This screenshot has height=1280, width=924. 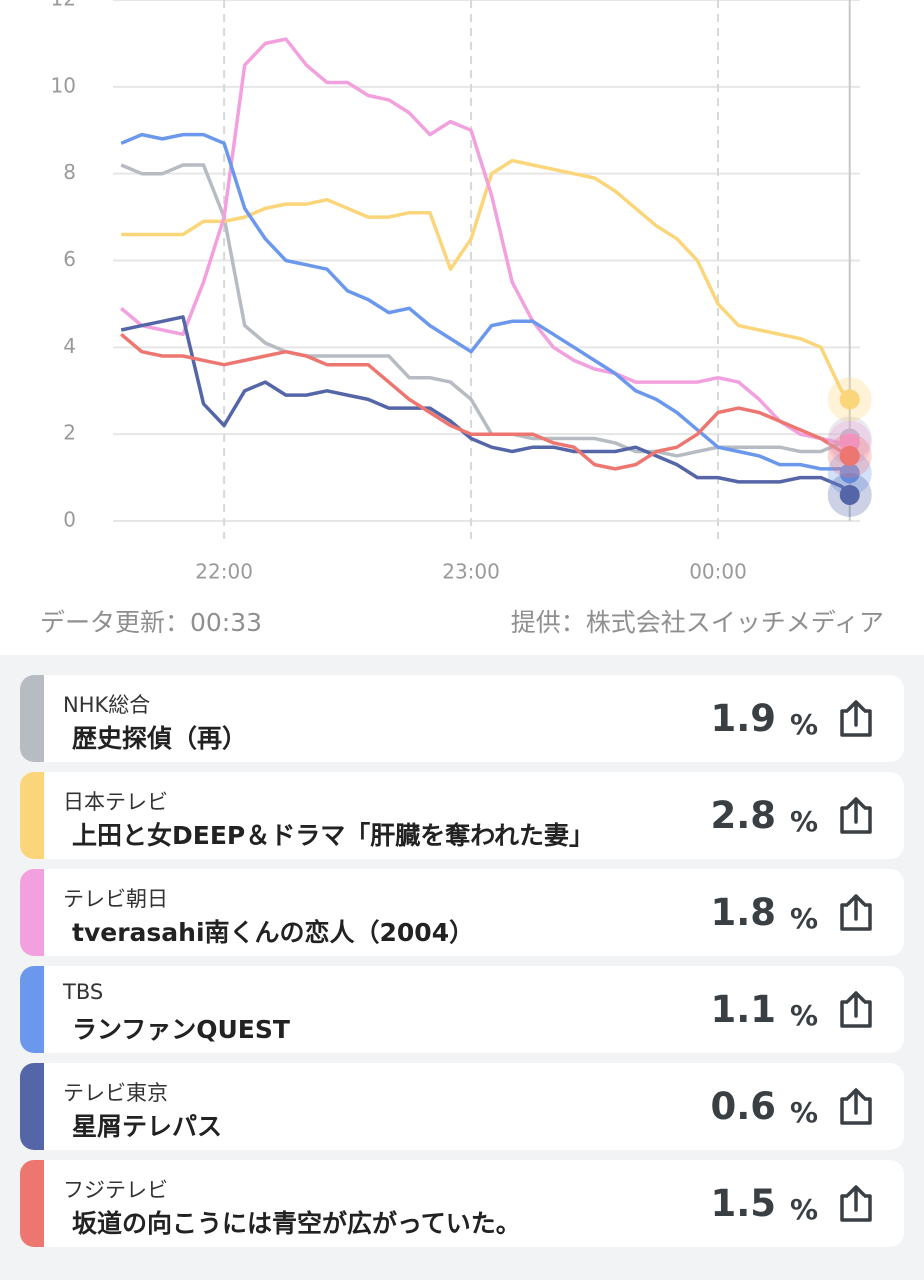 I want to click on rating: 1.5, so click(x=743, y=1203).